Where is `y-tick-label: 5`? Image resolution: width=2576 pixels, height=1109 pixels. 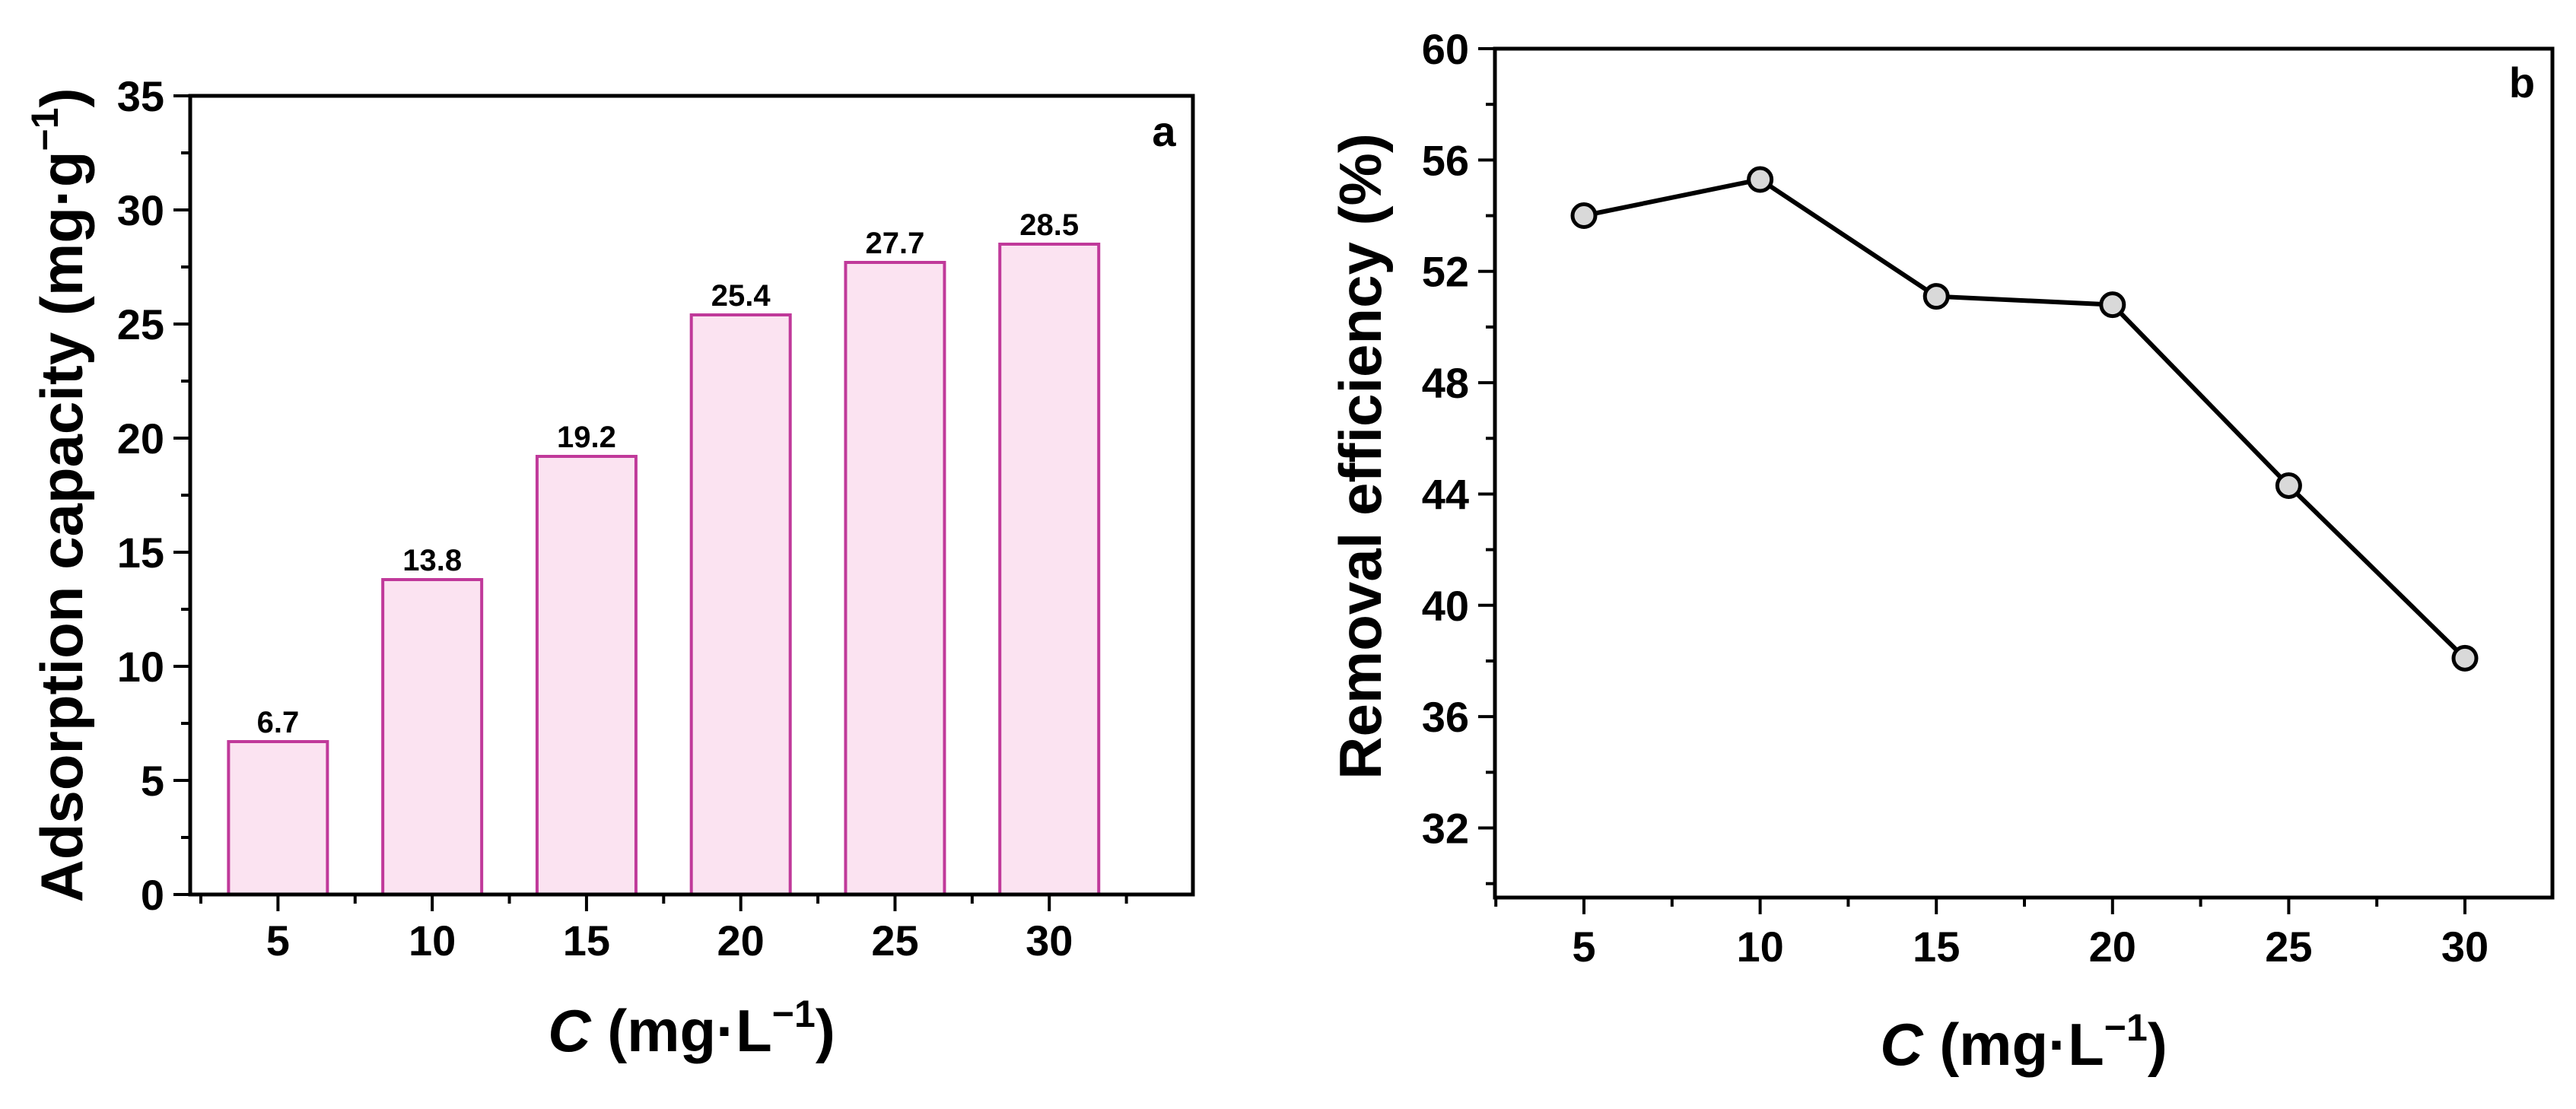
y-tick-label: 5 is located at coordinates (152, 781).